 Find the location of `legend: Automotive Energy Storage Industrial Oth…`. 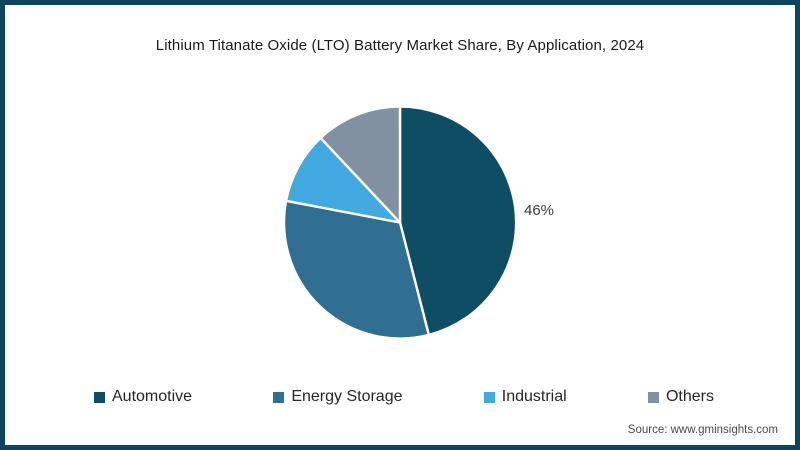

legend: Automotive Energy Storage Industrial Oth… is located at coordinates (404, 397).